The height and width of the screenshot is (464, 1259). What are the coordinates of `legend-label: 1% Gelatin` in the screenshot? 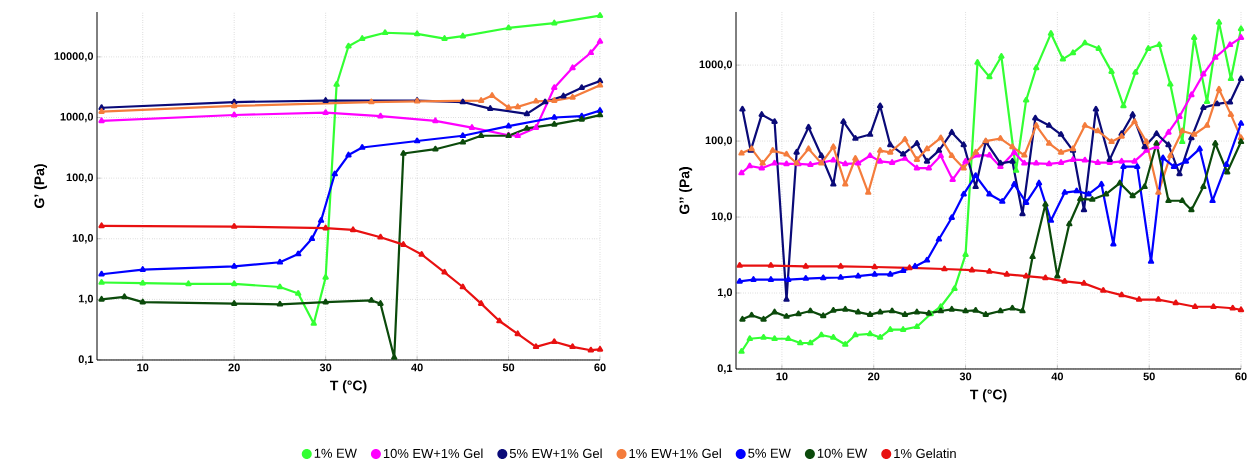 It's located at (925, 453).